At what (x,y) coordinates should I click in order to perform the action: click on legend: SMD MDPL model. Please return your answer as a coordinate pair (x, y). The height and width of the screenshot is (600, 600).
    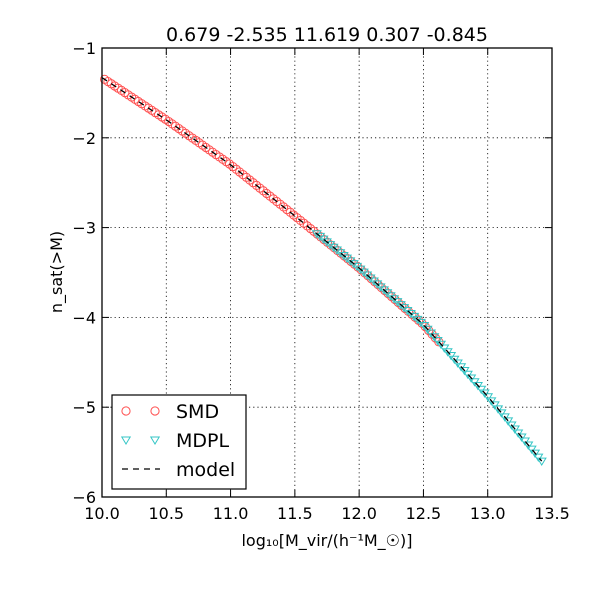
    Looking at the image, I should click on (179, 442).